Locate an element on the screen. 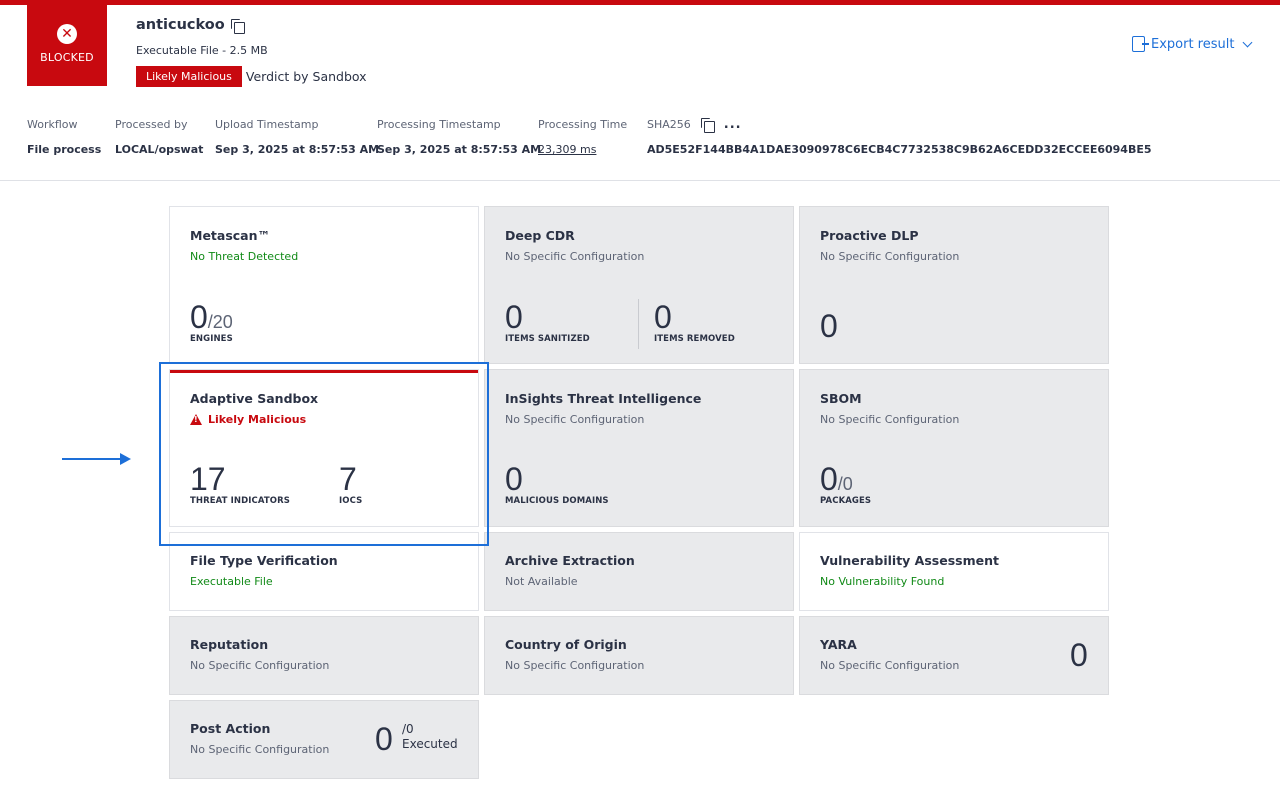  close-icon: ✕ is located at coordinates (67, 34).